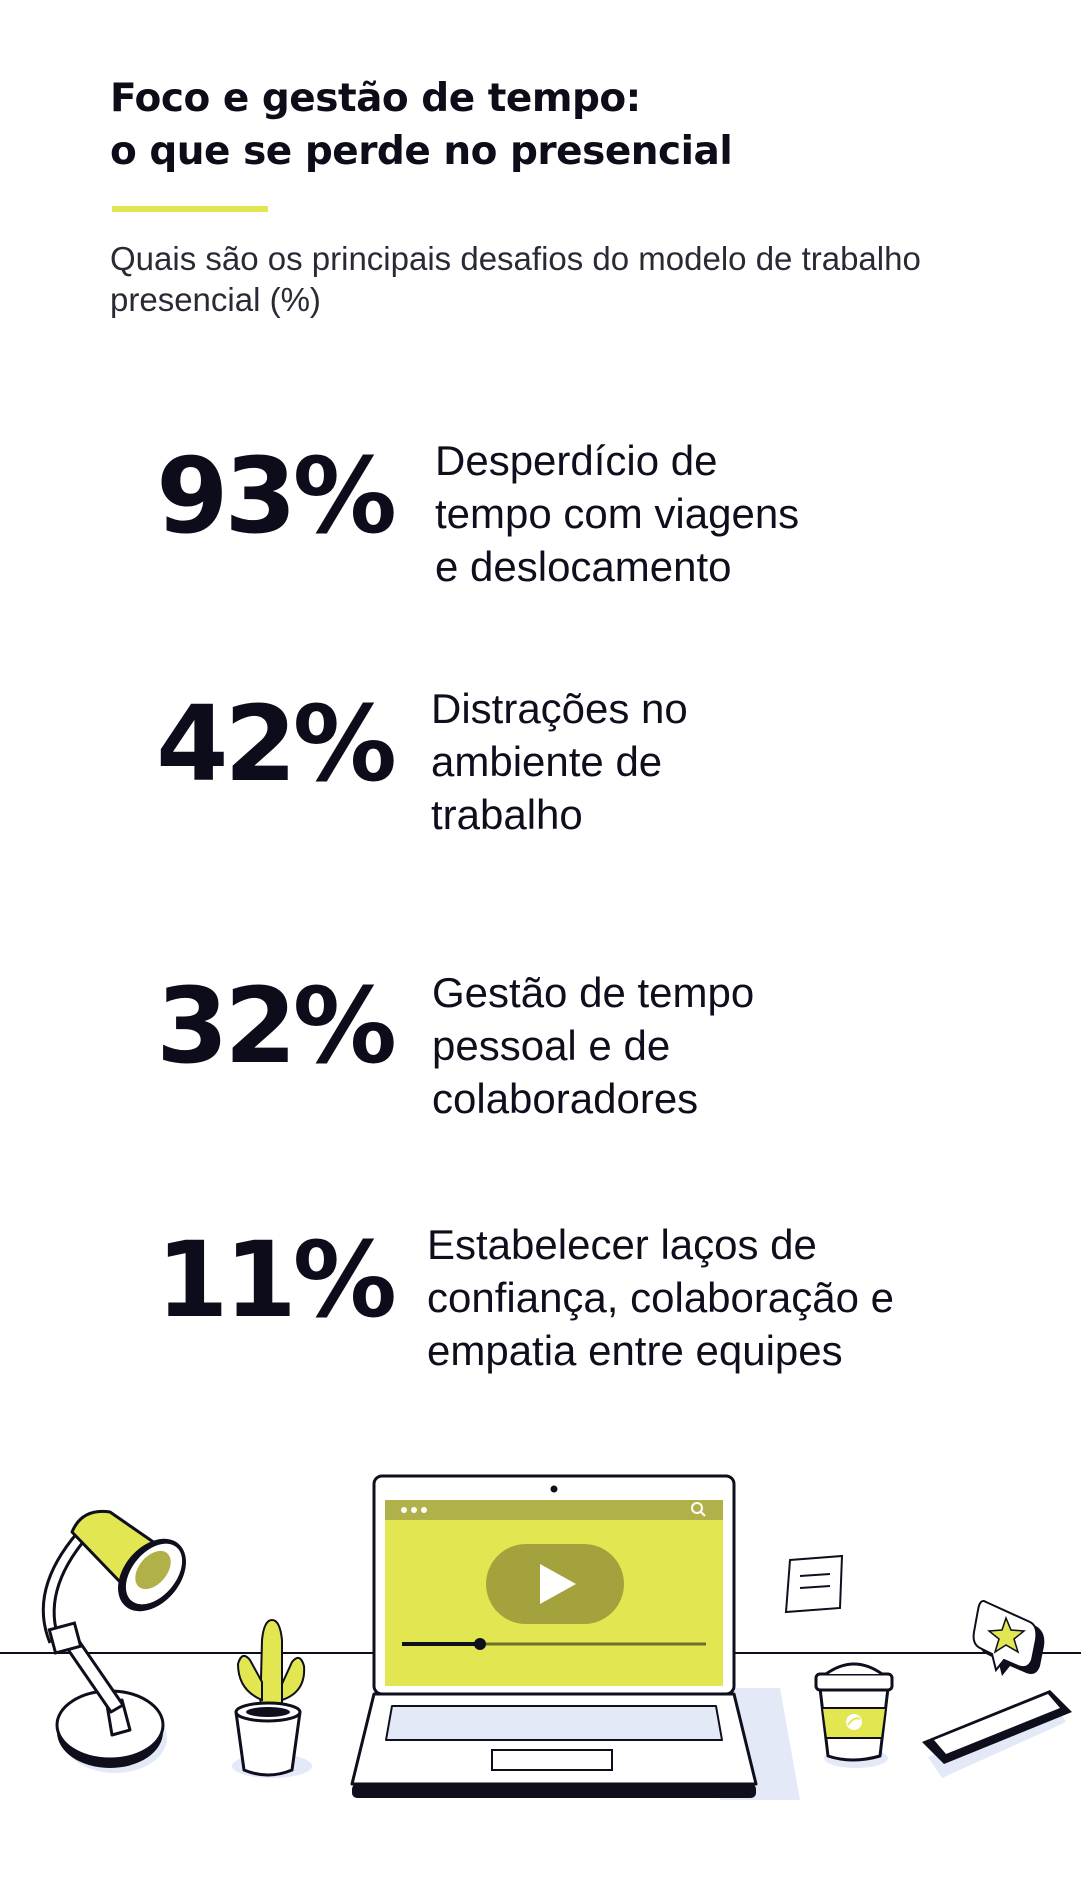 Image resolution: width=1081 pixels, height=1882 pixels. I want to click on title-accent-underline, so click(190, 209).